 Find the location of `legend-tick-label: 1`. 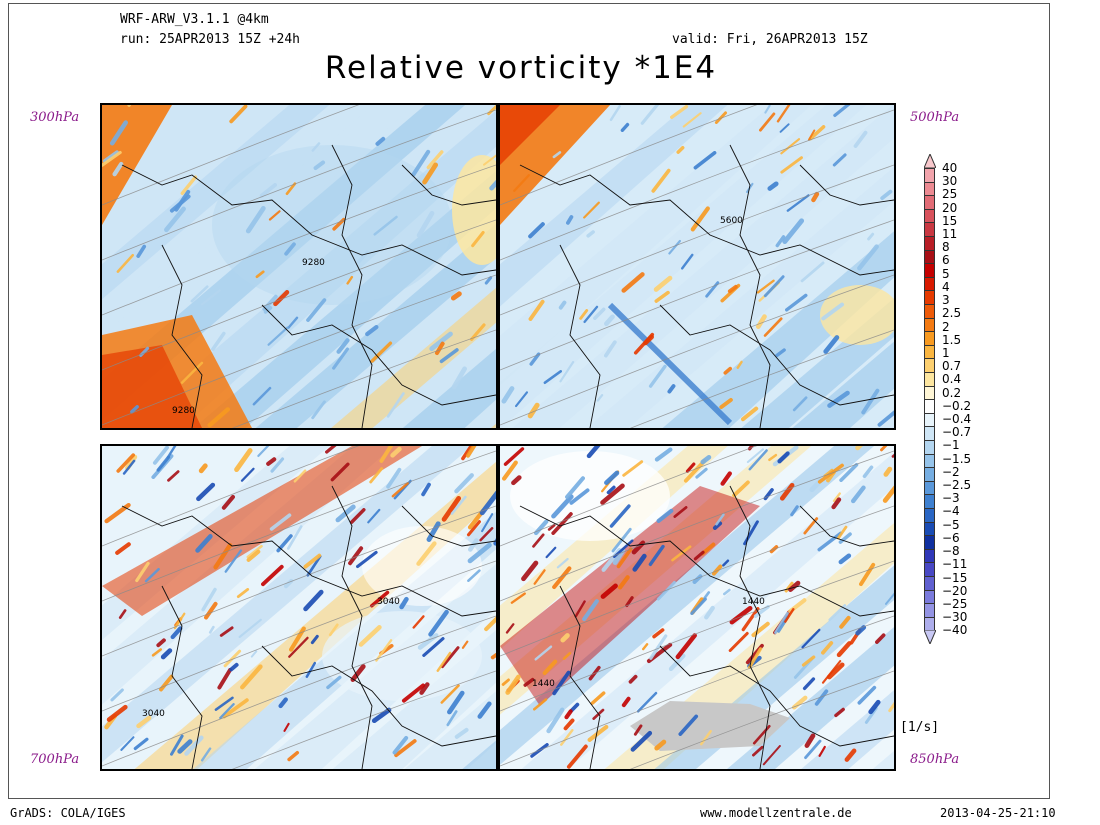

legend-tick-label: 1 is located at coordinates (946, 352).